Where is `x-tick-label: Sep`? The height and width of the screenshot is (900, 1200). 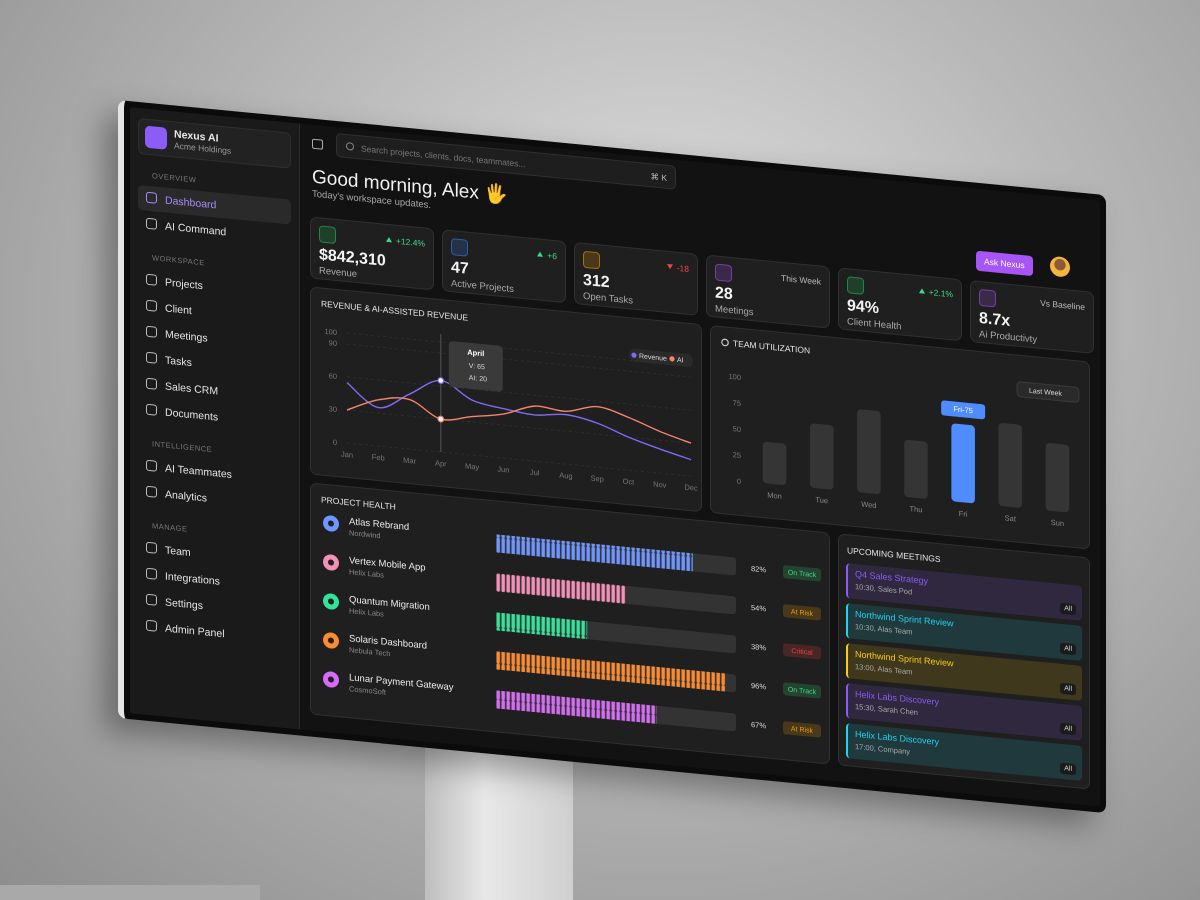
x-tick-label: Sep is located at coordinates (597, 479).